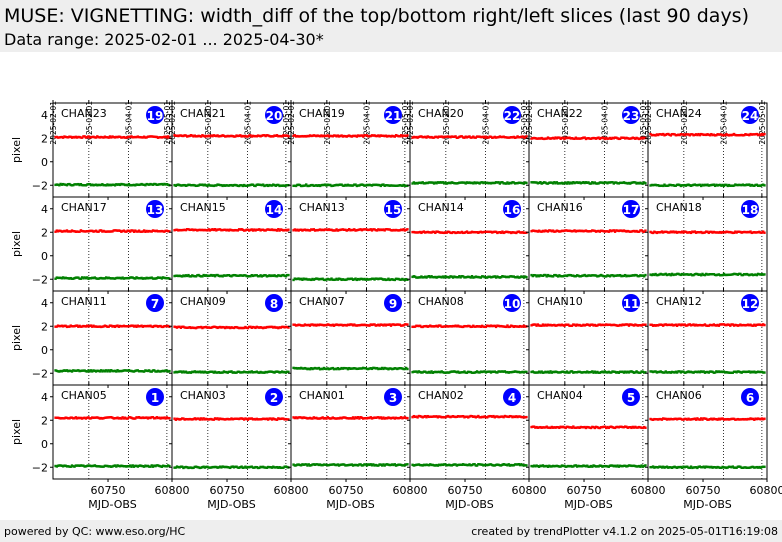  Describe the element at coordinates (469, 183) in the screenshot. I see `series-bottom` at that location.